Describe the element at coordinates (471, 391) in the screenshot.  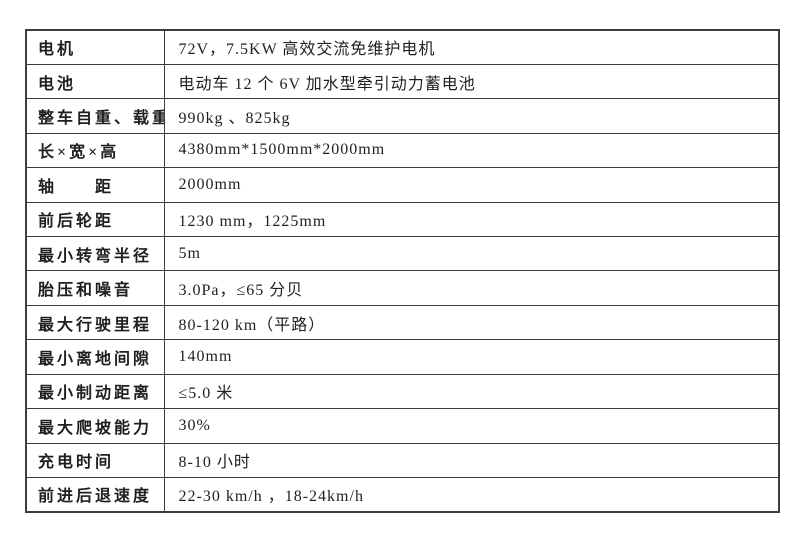
I see `spec-value-cell: ≤5.0 米` at that location.